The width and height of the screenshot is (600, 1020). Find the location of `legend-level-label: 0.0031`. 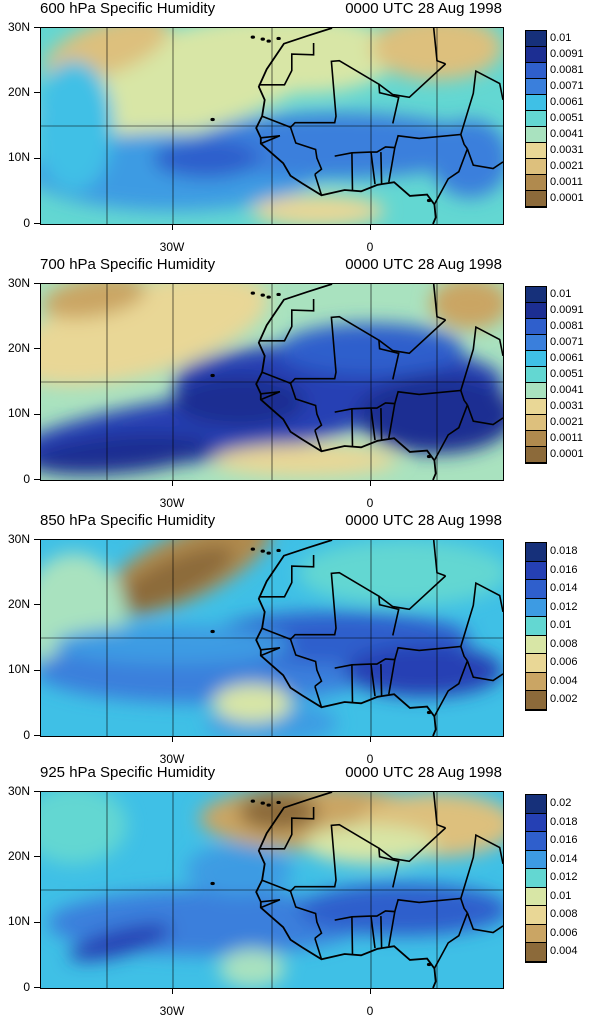

legend-level-label: 0.0031 is located at coordinates (567, 406).